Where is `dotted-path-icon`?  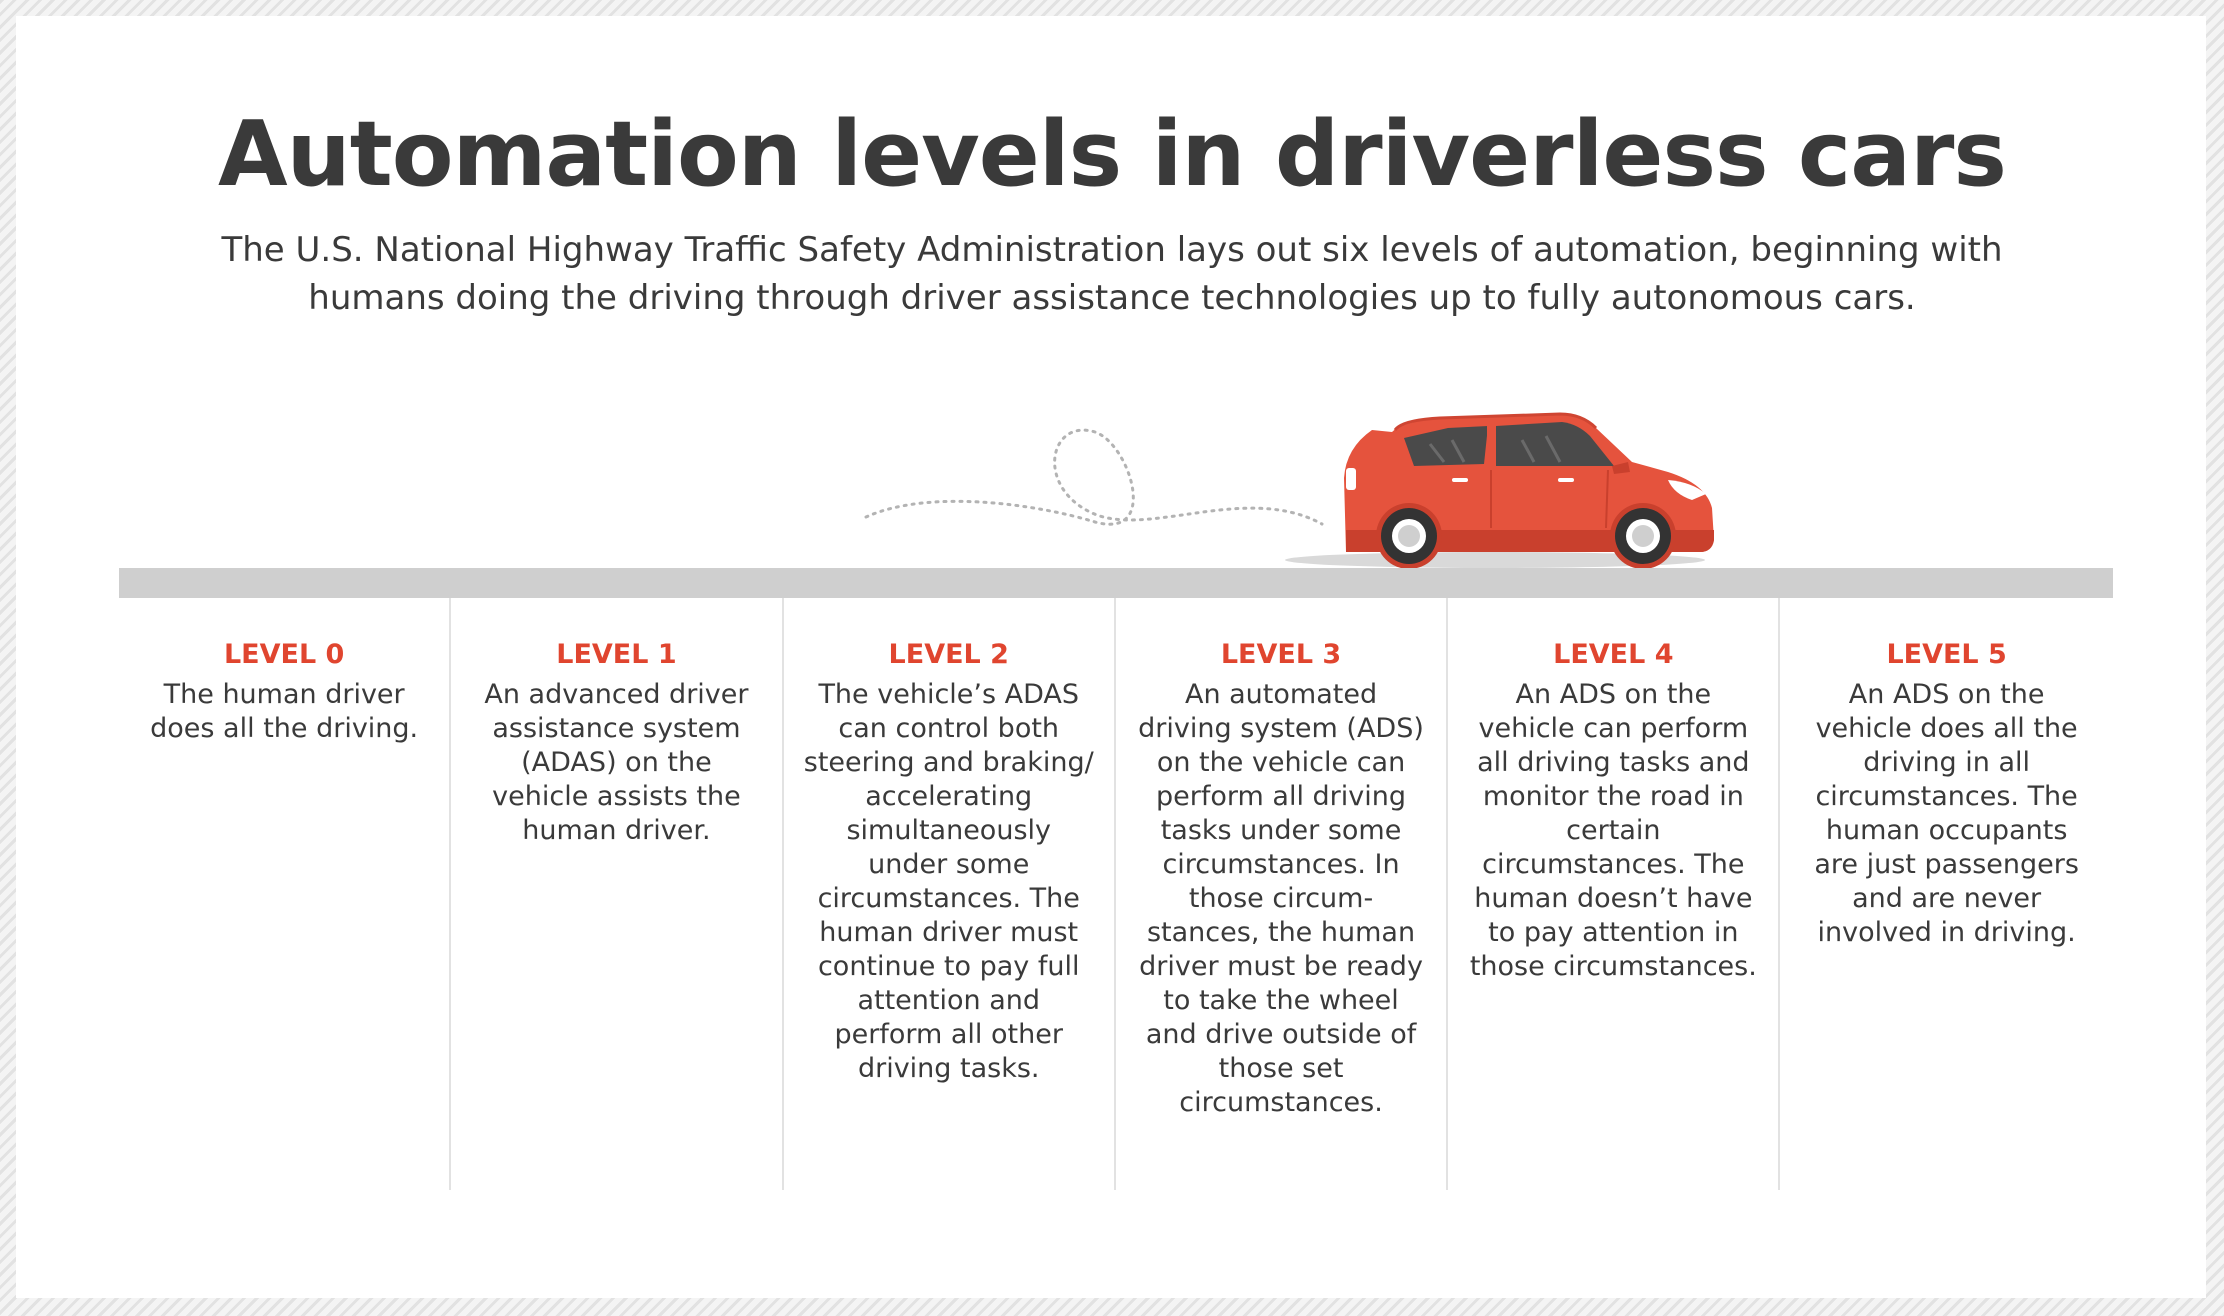 dotted-path-icon is located at coordinates (1094, 477).